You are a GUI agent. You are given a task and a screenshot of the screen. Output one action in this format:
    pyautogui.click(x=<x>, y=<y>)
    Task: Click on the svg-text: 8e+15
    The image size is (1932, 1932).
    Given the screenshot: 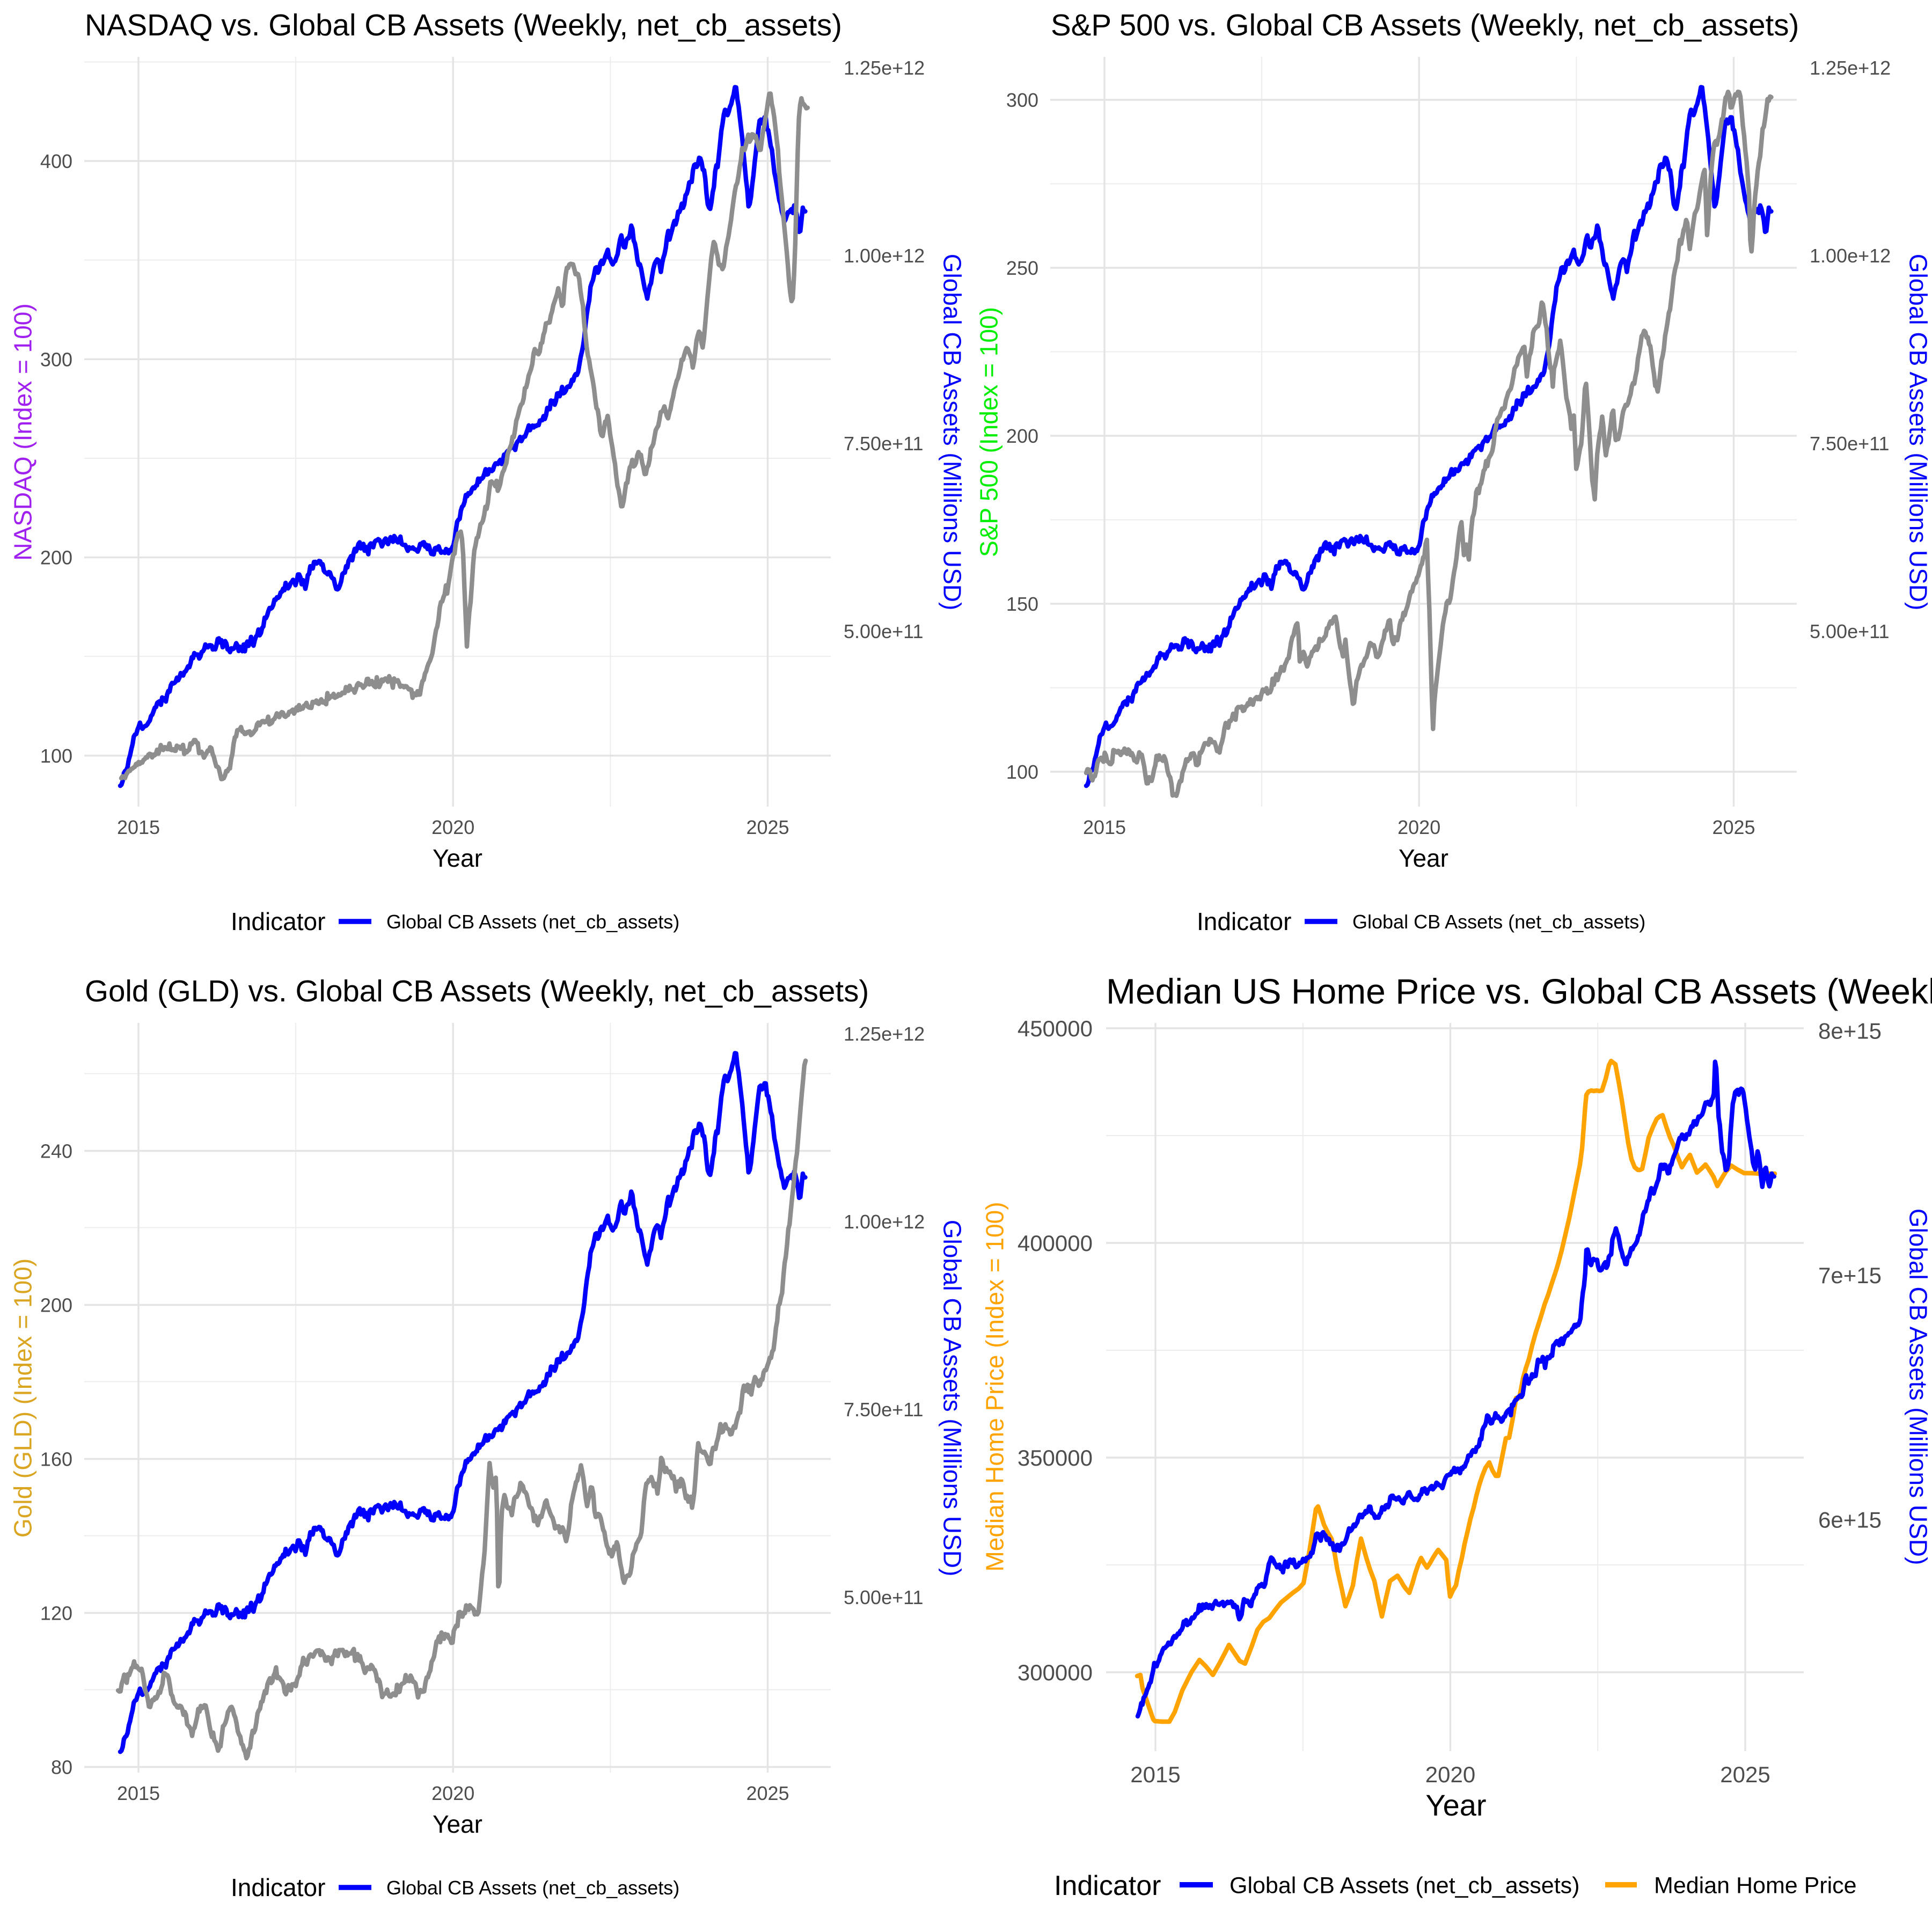 What is the action you would take?
    pyautogui.click(x=1850, y=1031)
    